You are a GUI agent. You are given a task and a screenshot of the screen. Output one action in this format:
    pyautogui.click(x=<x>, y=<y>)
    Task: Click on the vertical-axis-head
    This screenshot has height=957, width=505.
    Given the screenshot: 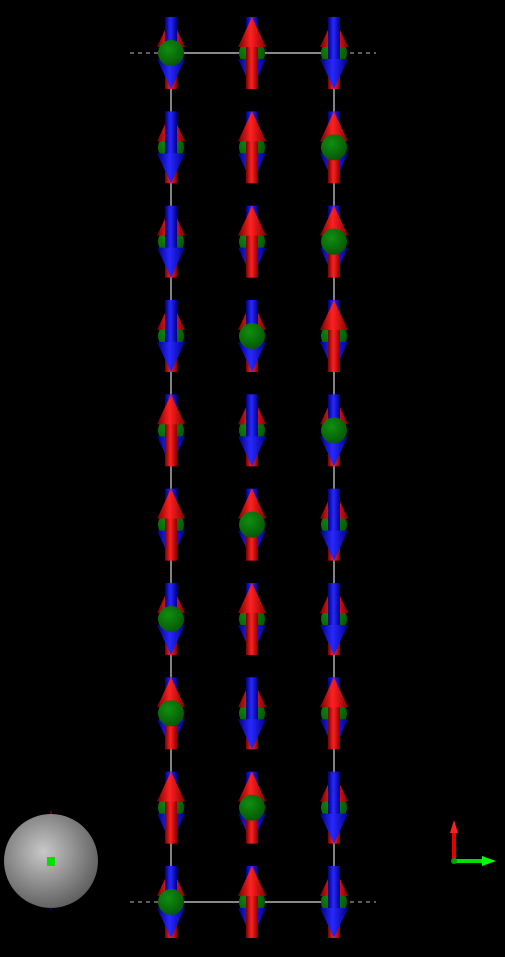 What is the action you would take?
    pyautogui.click(x=454, y=826)
    